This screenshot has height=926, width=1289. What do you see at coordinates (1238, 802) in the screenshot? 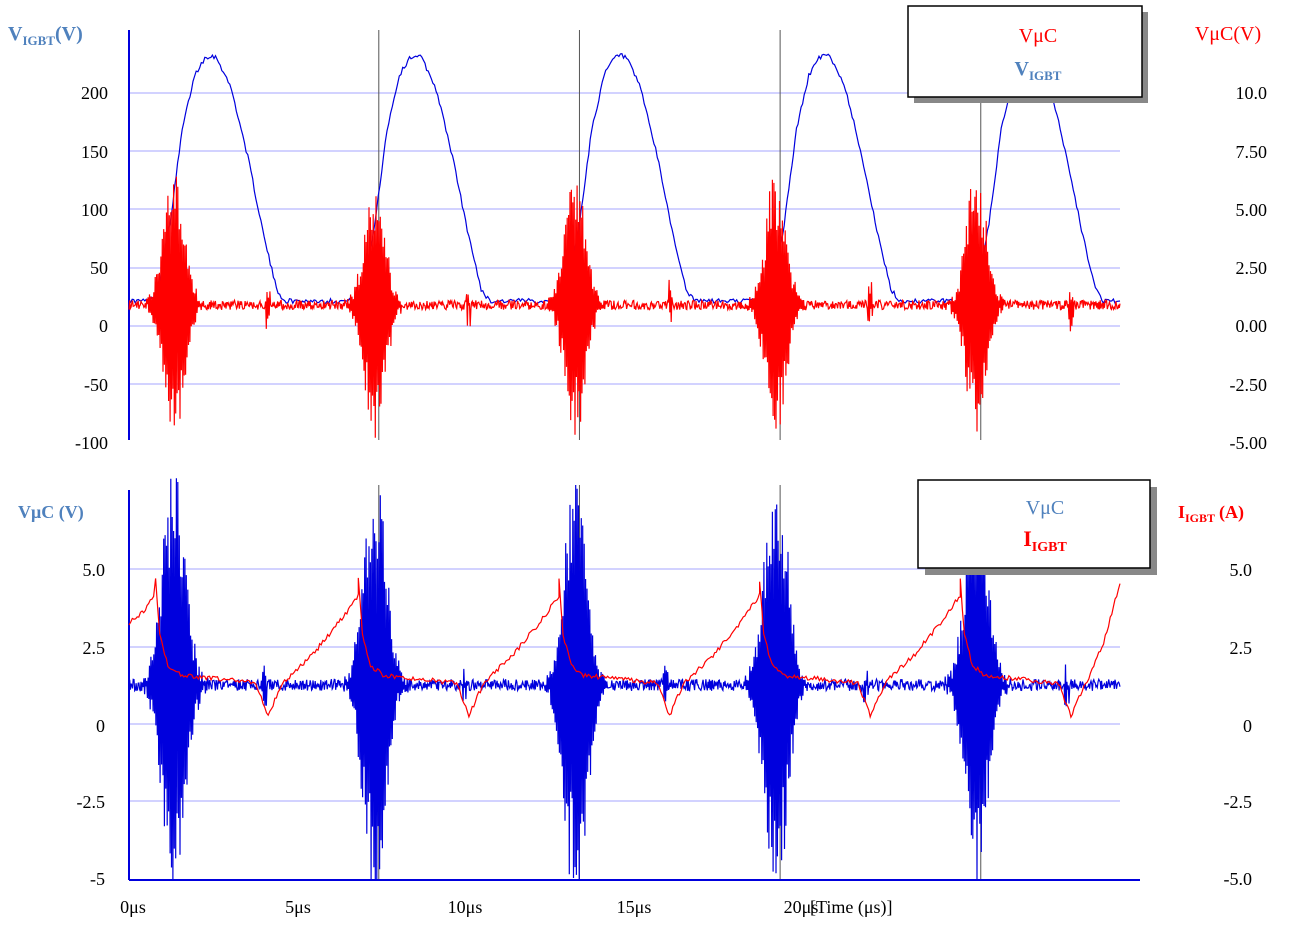
I see `right-tick-label: -2.5` at bounding box center [1238, 802].